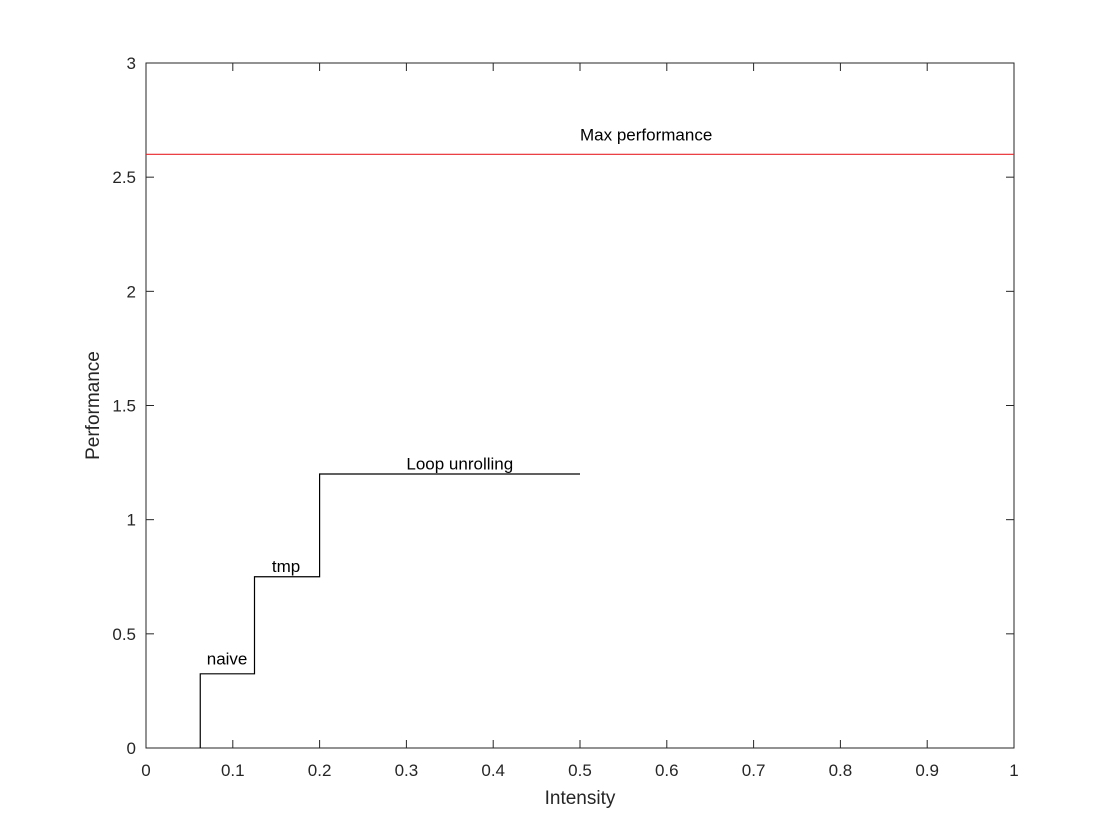 This screenshot has width=1120, height=840. What do you see at coordinates (407, 770) in the screenshot?
I see `x-tick-label: 0.3` at bounding box center [407, 770].